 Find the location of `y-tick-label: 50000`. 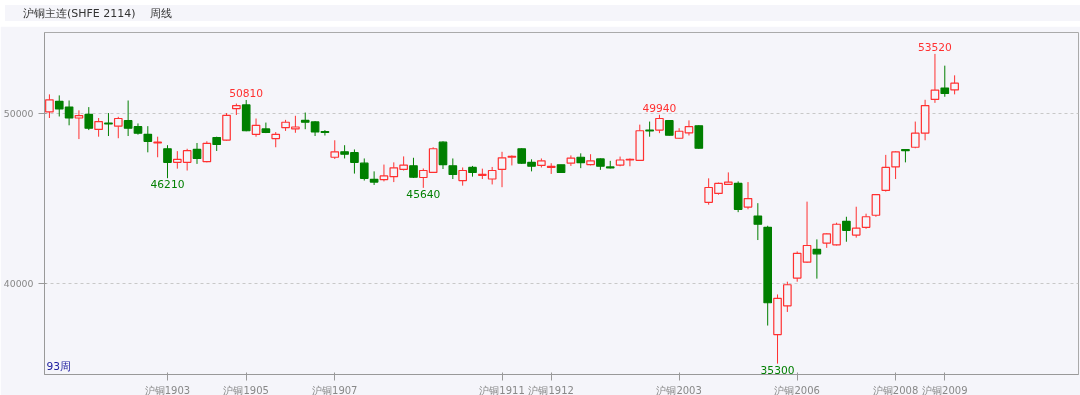

y-tick-label: 50000 is located at coordinates (18, 114).